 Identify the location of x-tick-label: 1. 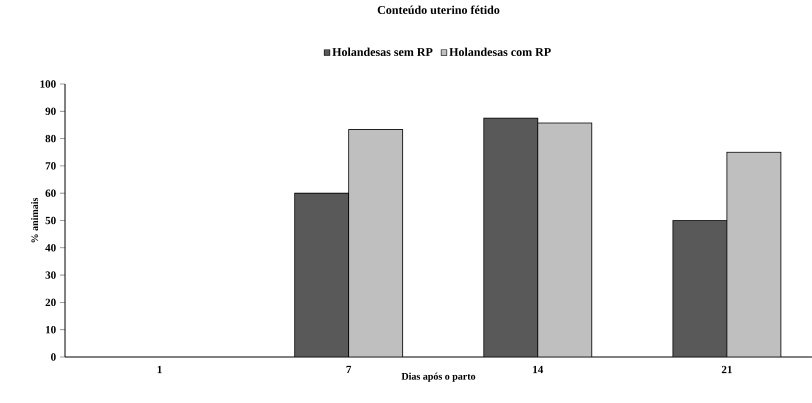
(160, 370).